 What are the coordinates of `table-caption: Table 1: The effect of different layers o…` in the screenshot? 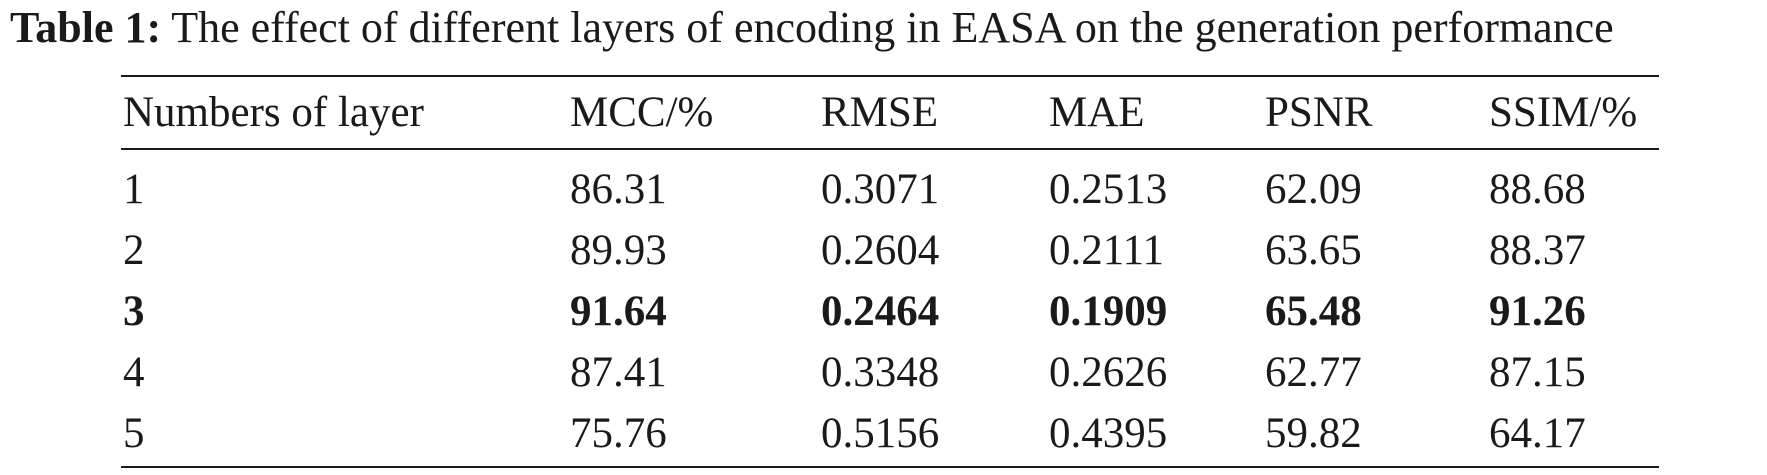 It's located at (888, 28).